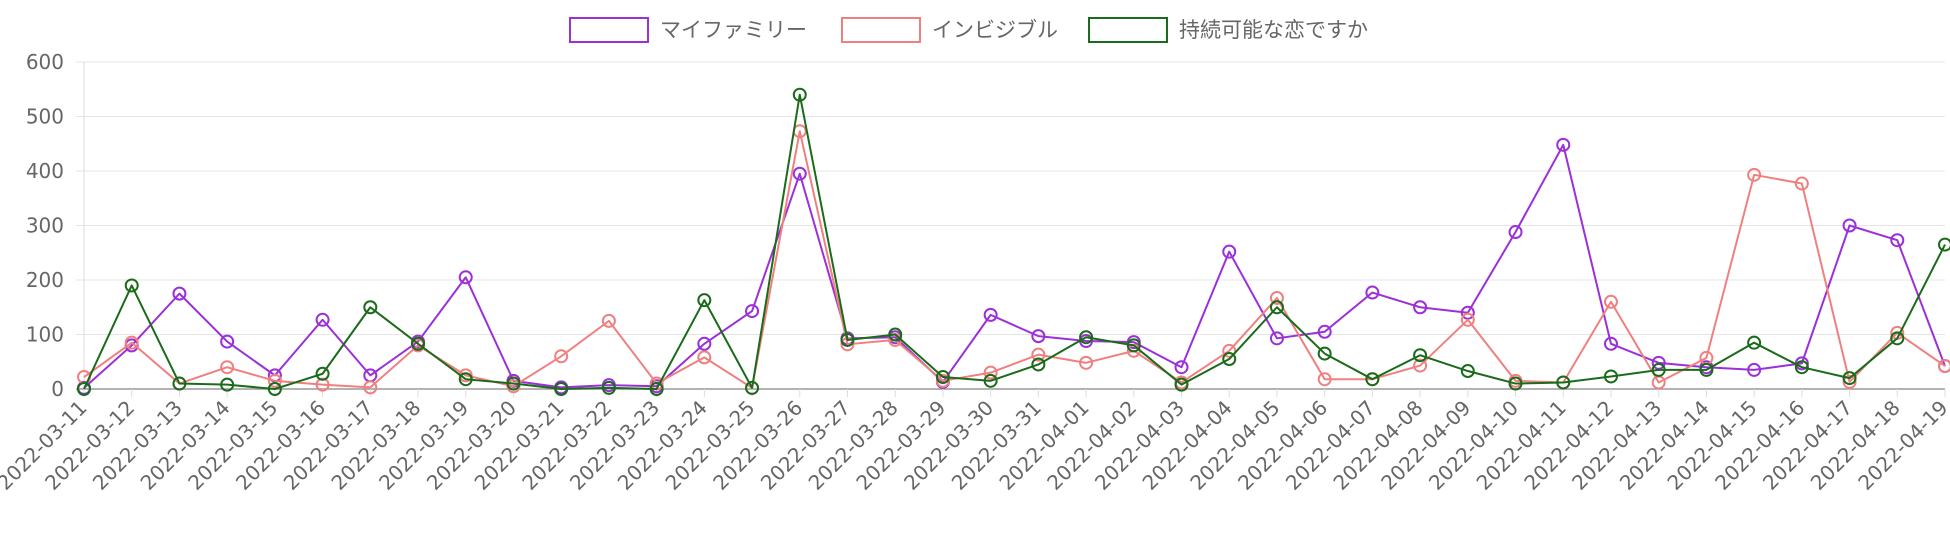 Image resolution: width=1950 pixels, height=539 pixels. I want to click on legend: マイファミリー インビジブル 持続可能な恋ですか, so click(968, 30).